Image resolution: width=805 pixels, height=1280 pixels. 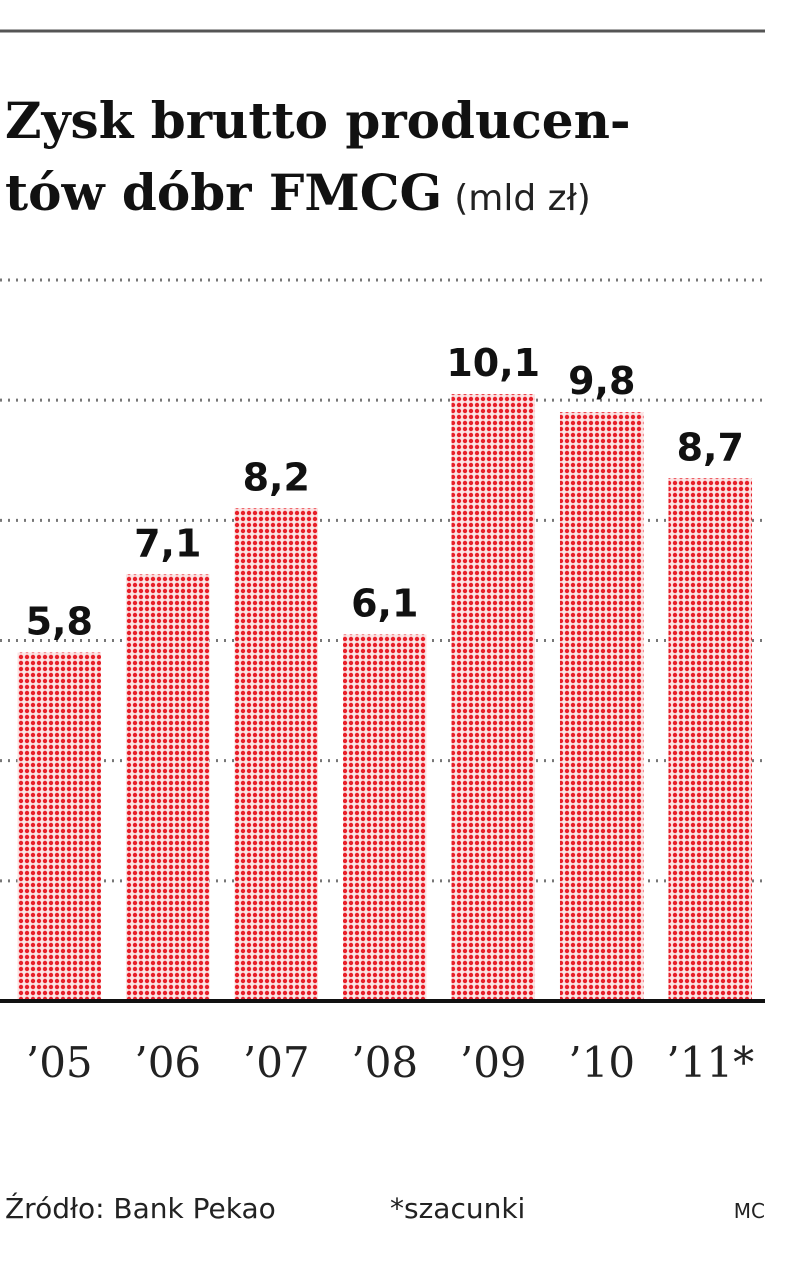 What do you see at coordinates (276, 1062) in the screenshot?
I see `x-tick-label: ’07` at bounding box center [276, 1062].